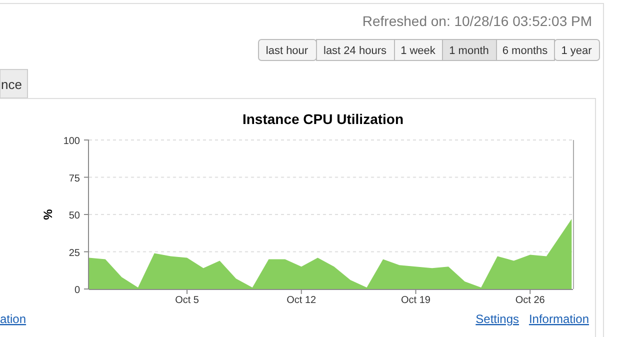 The height and width of the screenshot is (337, 623). I want to click on text: 1 month, so click(469, 51).